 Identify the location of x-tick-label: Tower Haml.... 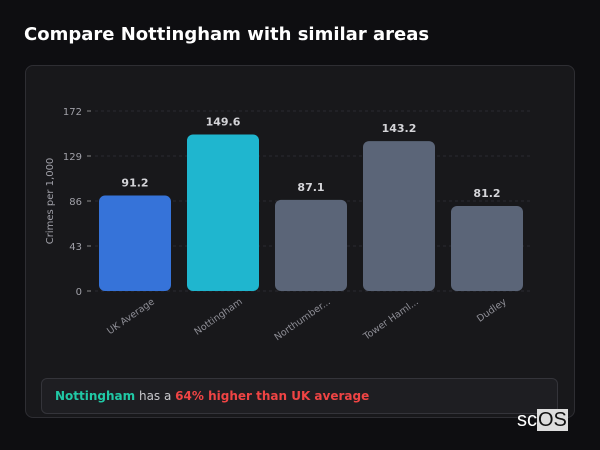
(391, 319).